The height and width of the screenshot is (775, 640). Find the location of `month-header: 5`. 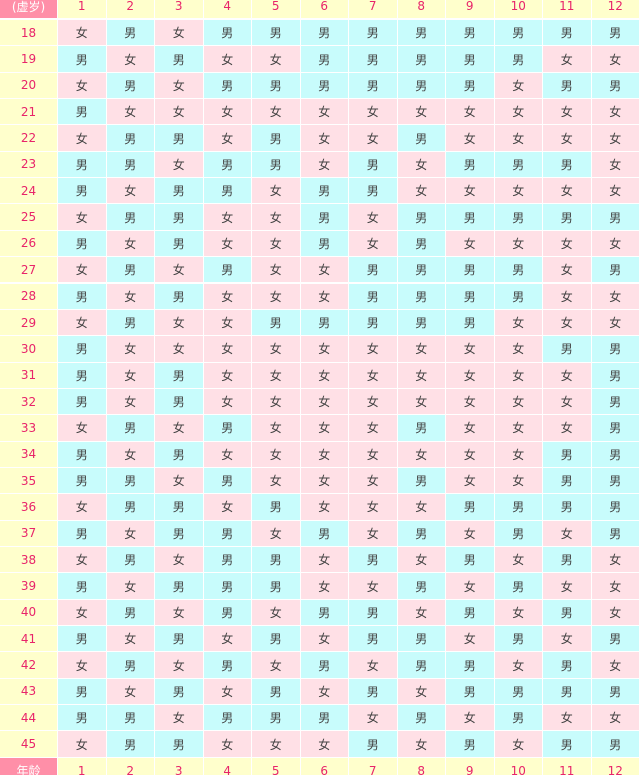

month-header: 5 is located at coordinates (276, 9).